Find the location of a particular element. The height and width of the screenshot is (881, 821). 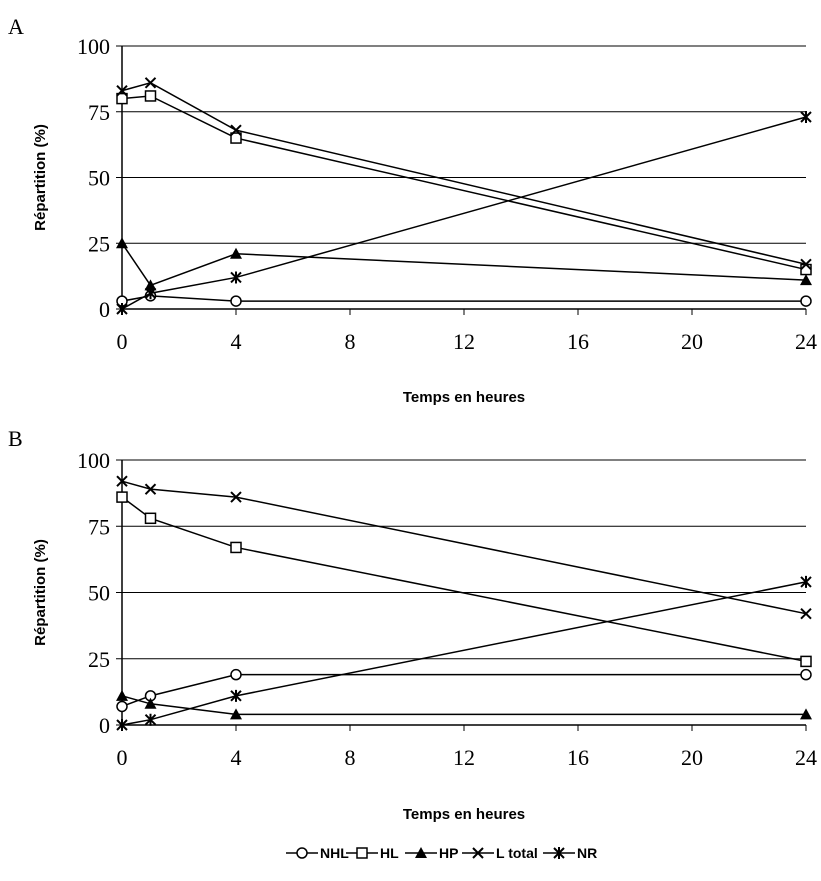

legend-label: L total is located at coordinates (517, 853).